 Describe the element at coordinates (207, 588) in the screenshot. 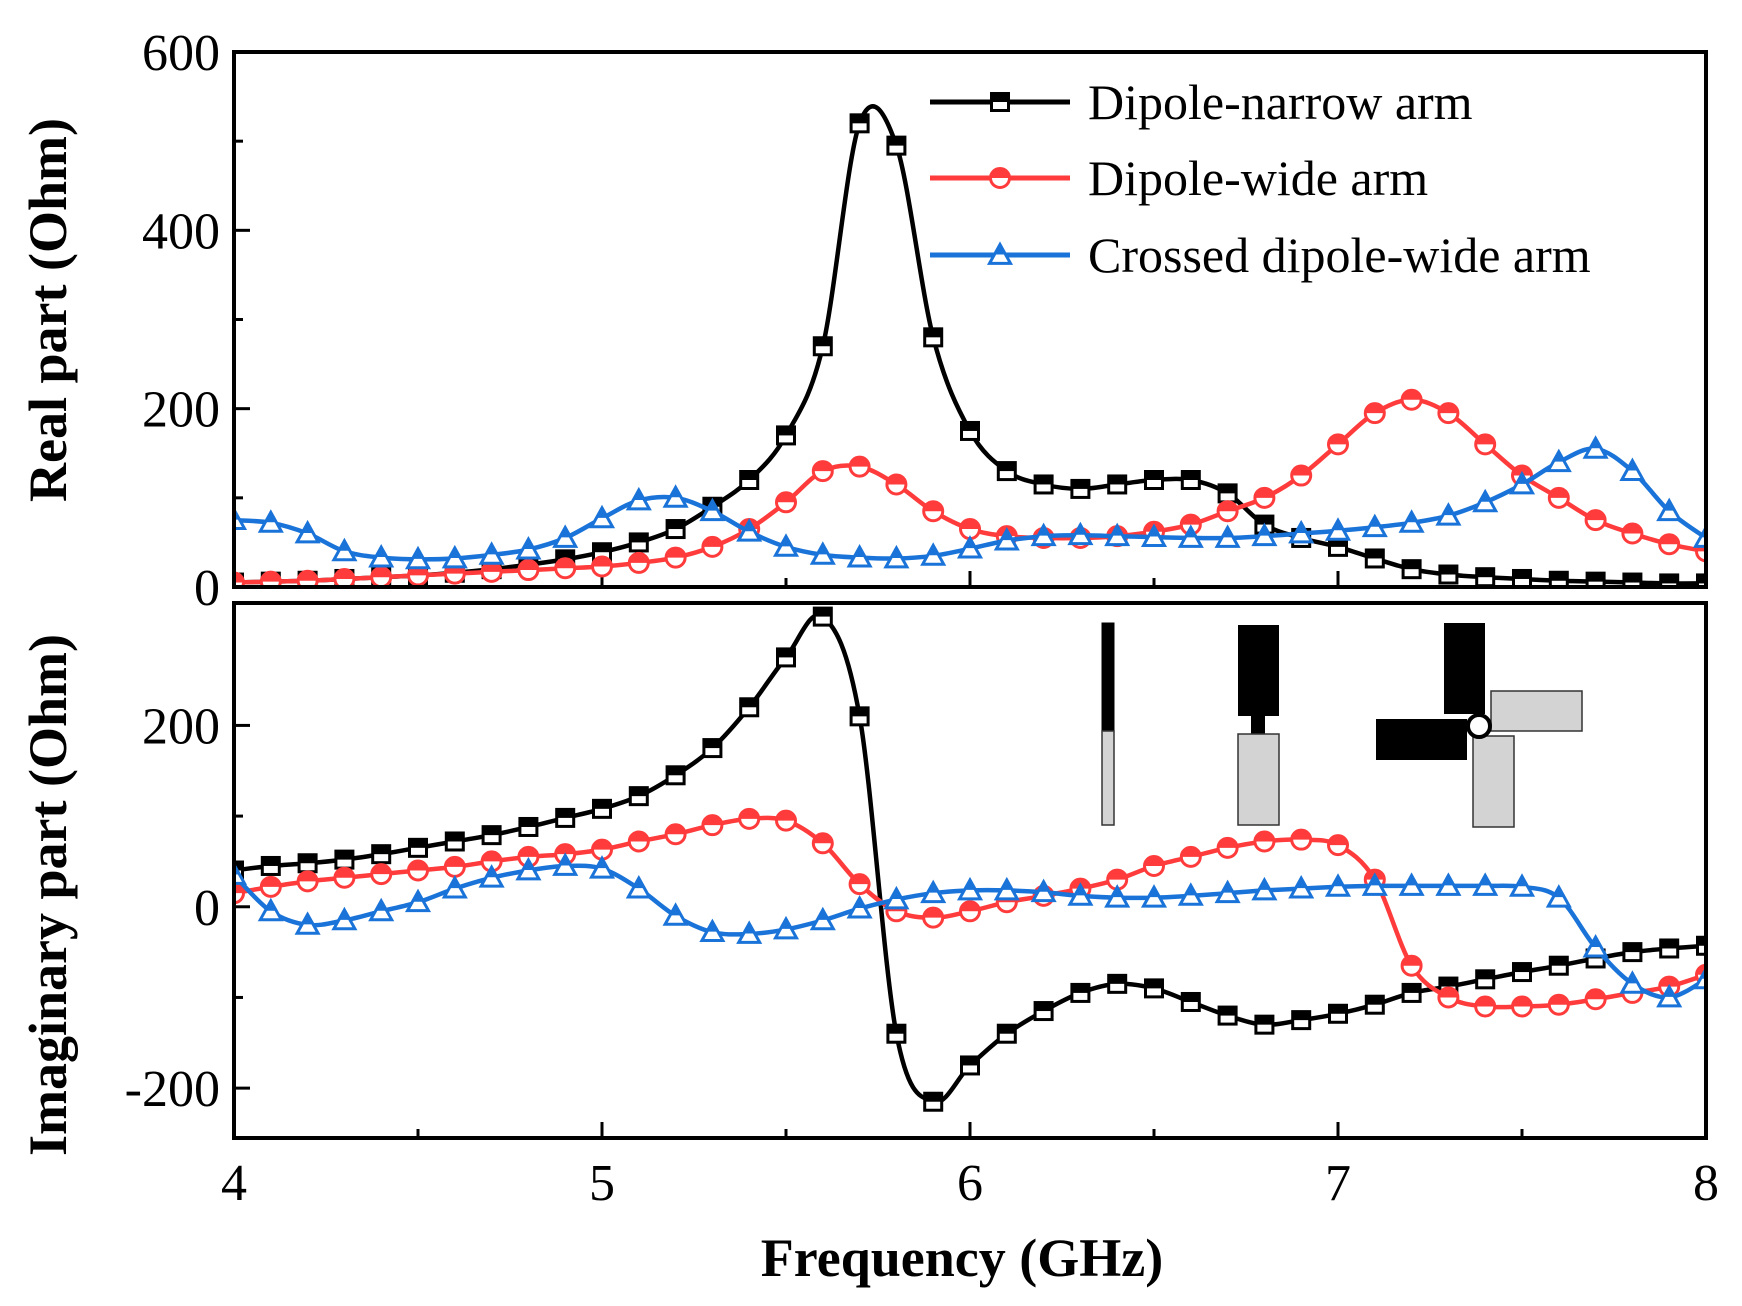

I see `y-tick-label: 0` at that location.